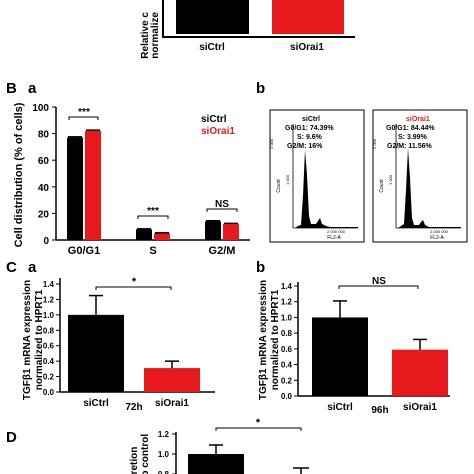 The image size is (474, 474). What do you see at coordinates (134, 460) in the screenshot?
I see `panel-d-ylabel-1: cretion` at bounding box center [134, 460].